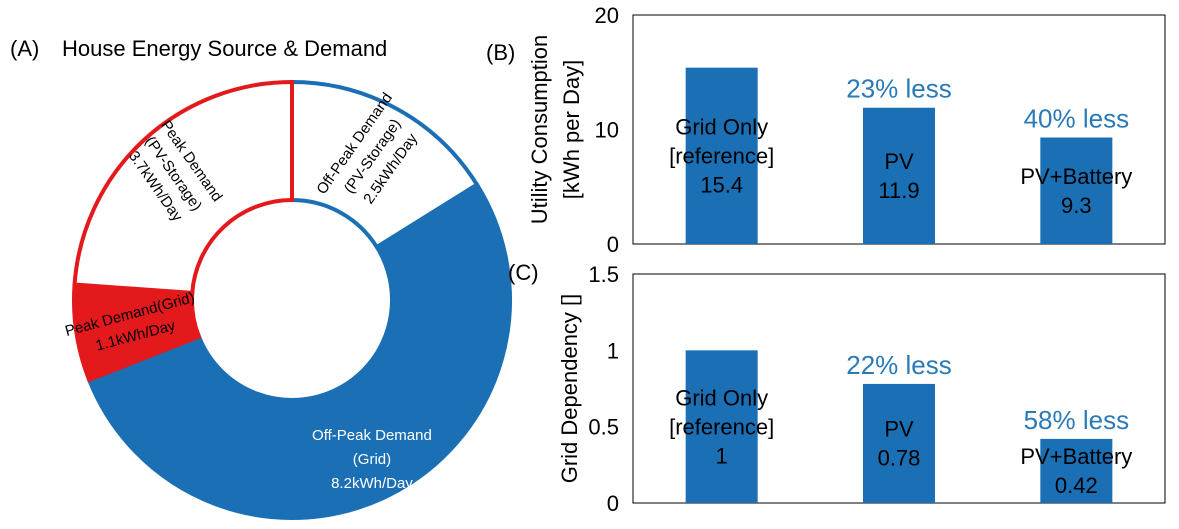 Image resolution: width=1179 pixels, height=529 pixels. Describe the element at coordinates (607, 15) in the screenshot. I see `y-tick-label: 20` at that location.